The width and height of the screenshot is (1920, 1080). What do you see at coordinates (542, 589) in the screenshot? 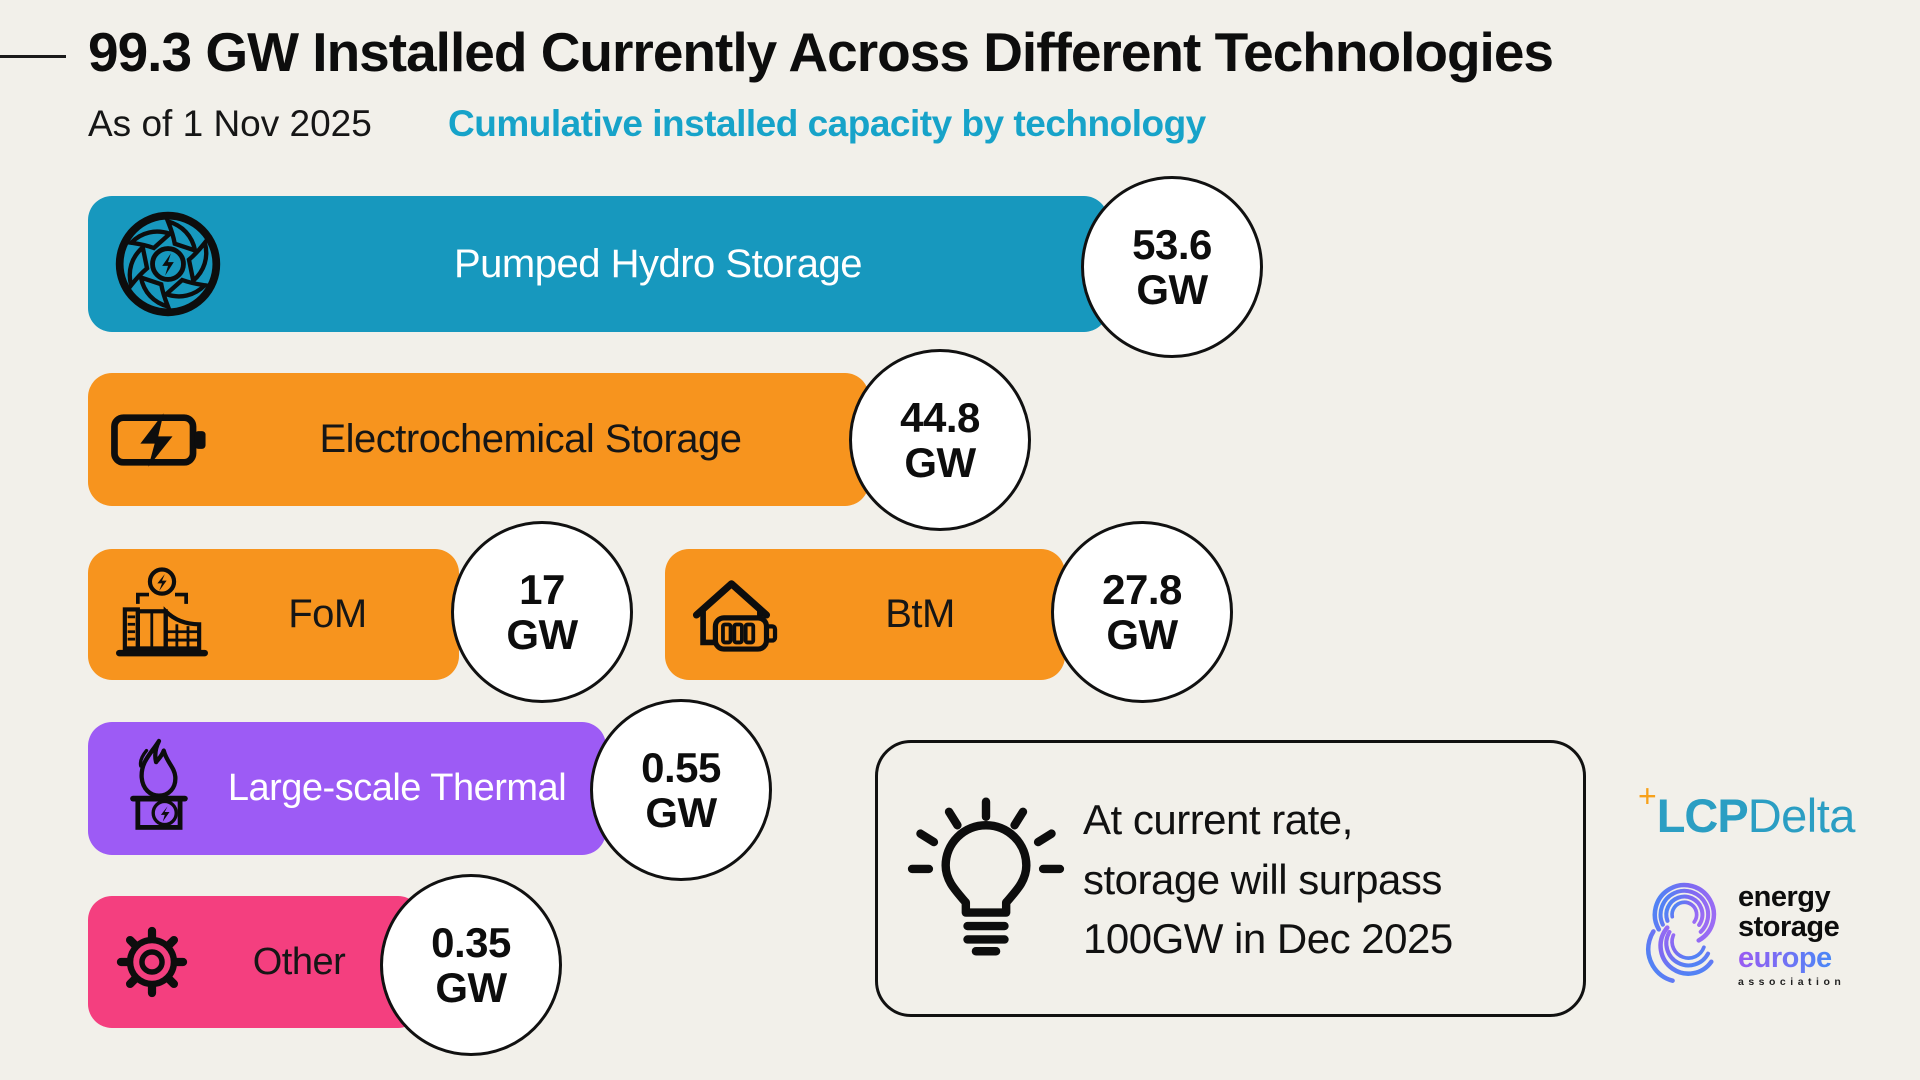
I see `value-text: 17` at bounding box center [542, 589].